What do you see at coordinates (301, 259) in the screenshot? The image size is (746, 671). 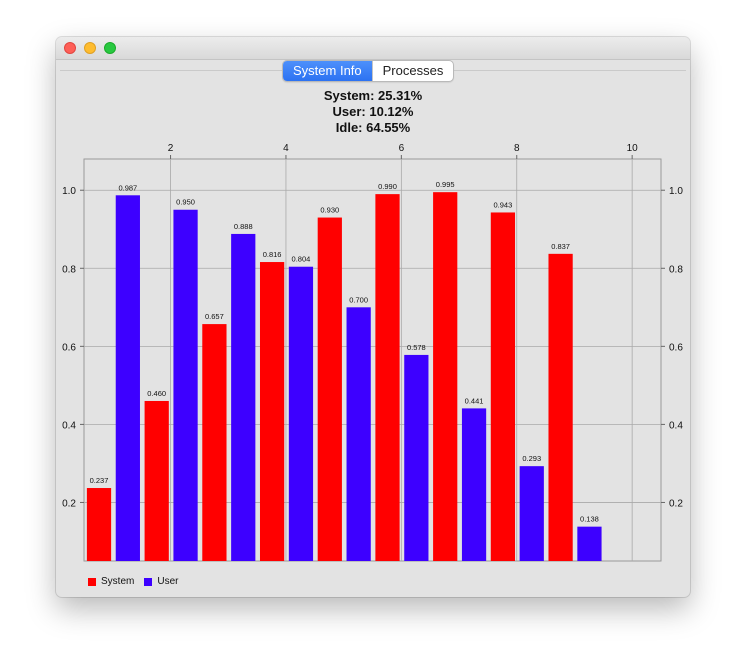 I see `bar-value-label: 0.804` at bounding box center [301, 259].